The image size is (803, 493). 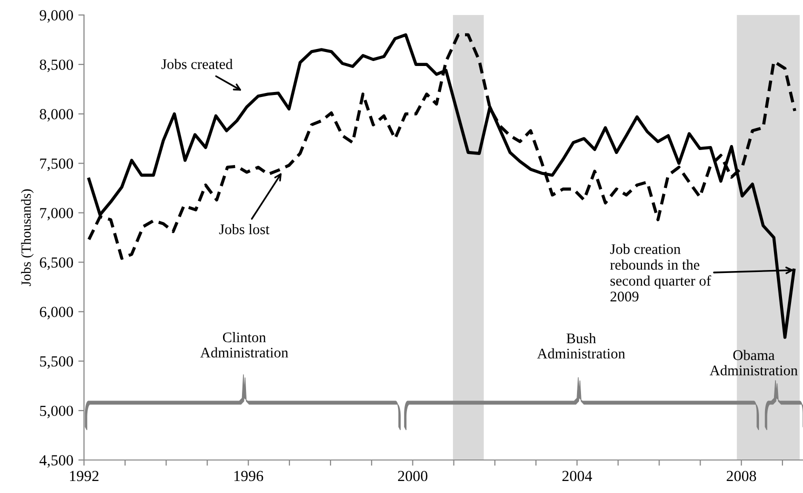 I want to click on annotation: Obama Administration, so click(x=754, y=363).